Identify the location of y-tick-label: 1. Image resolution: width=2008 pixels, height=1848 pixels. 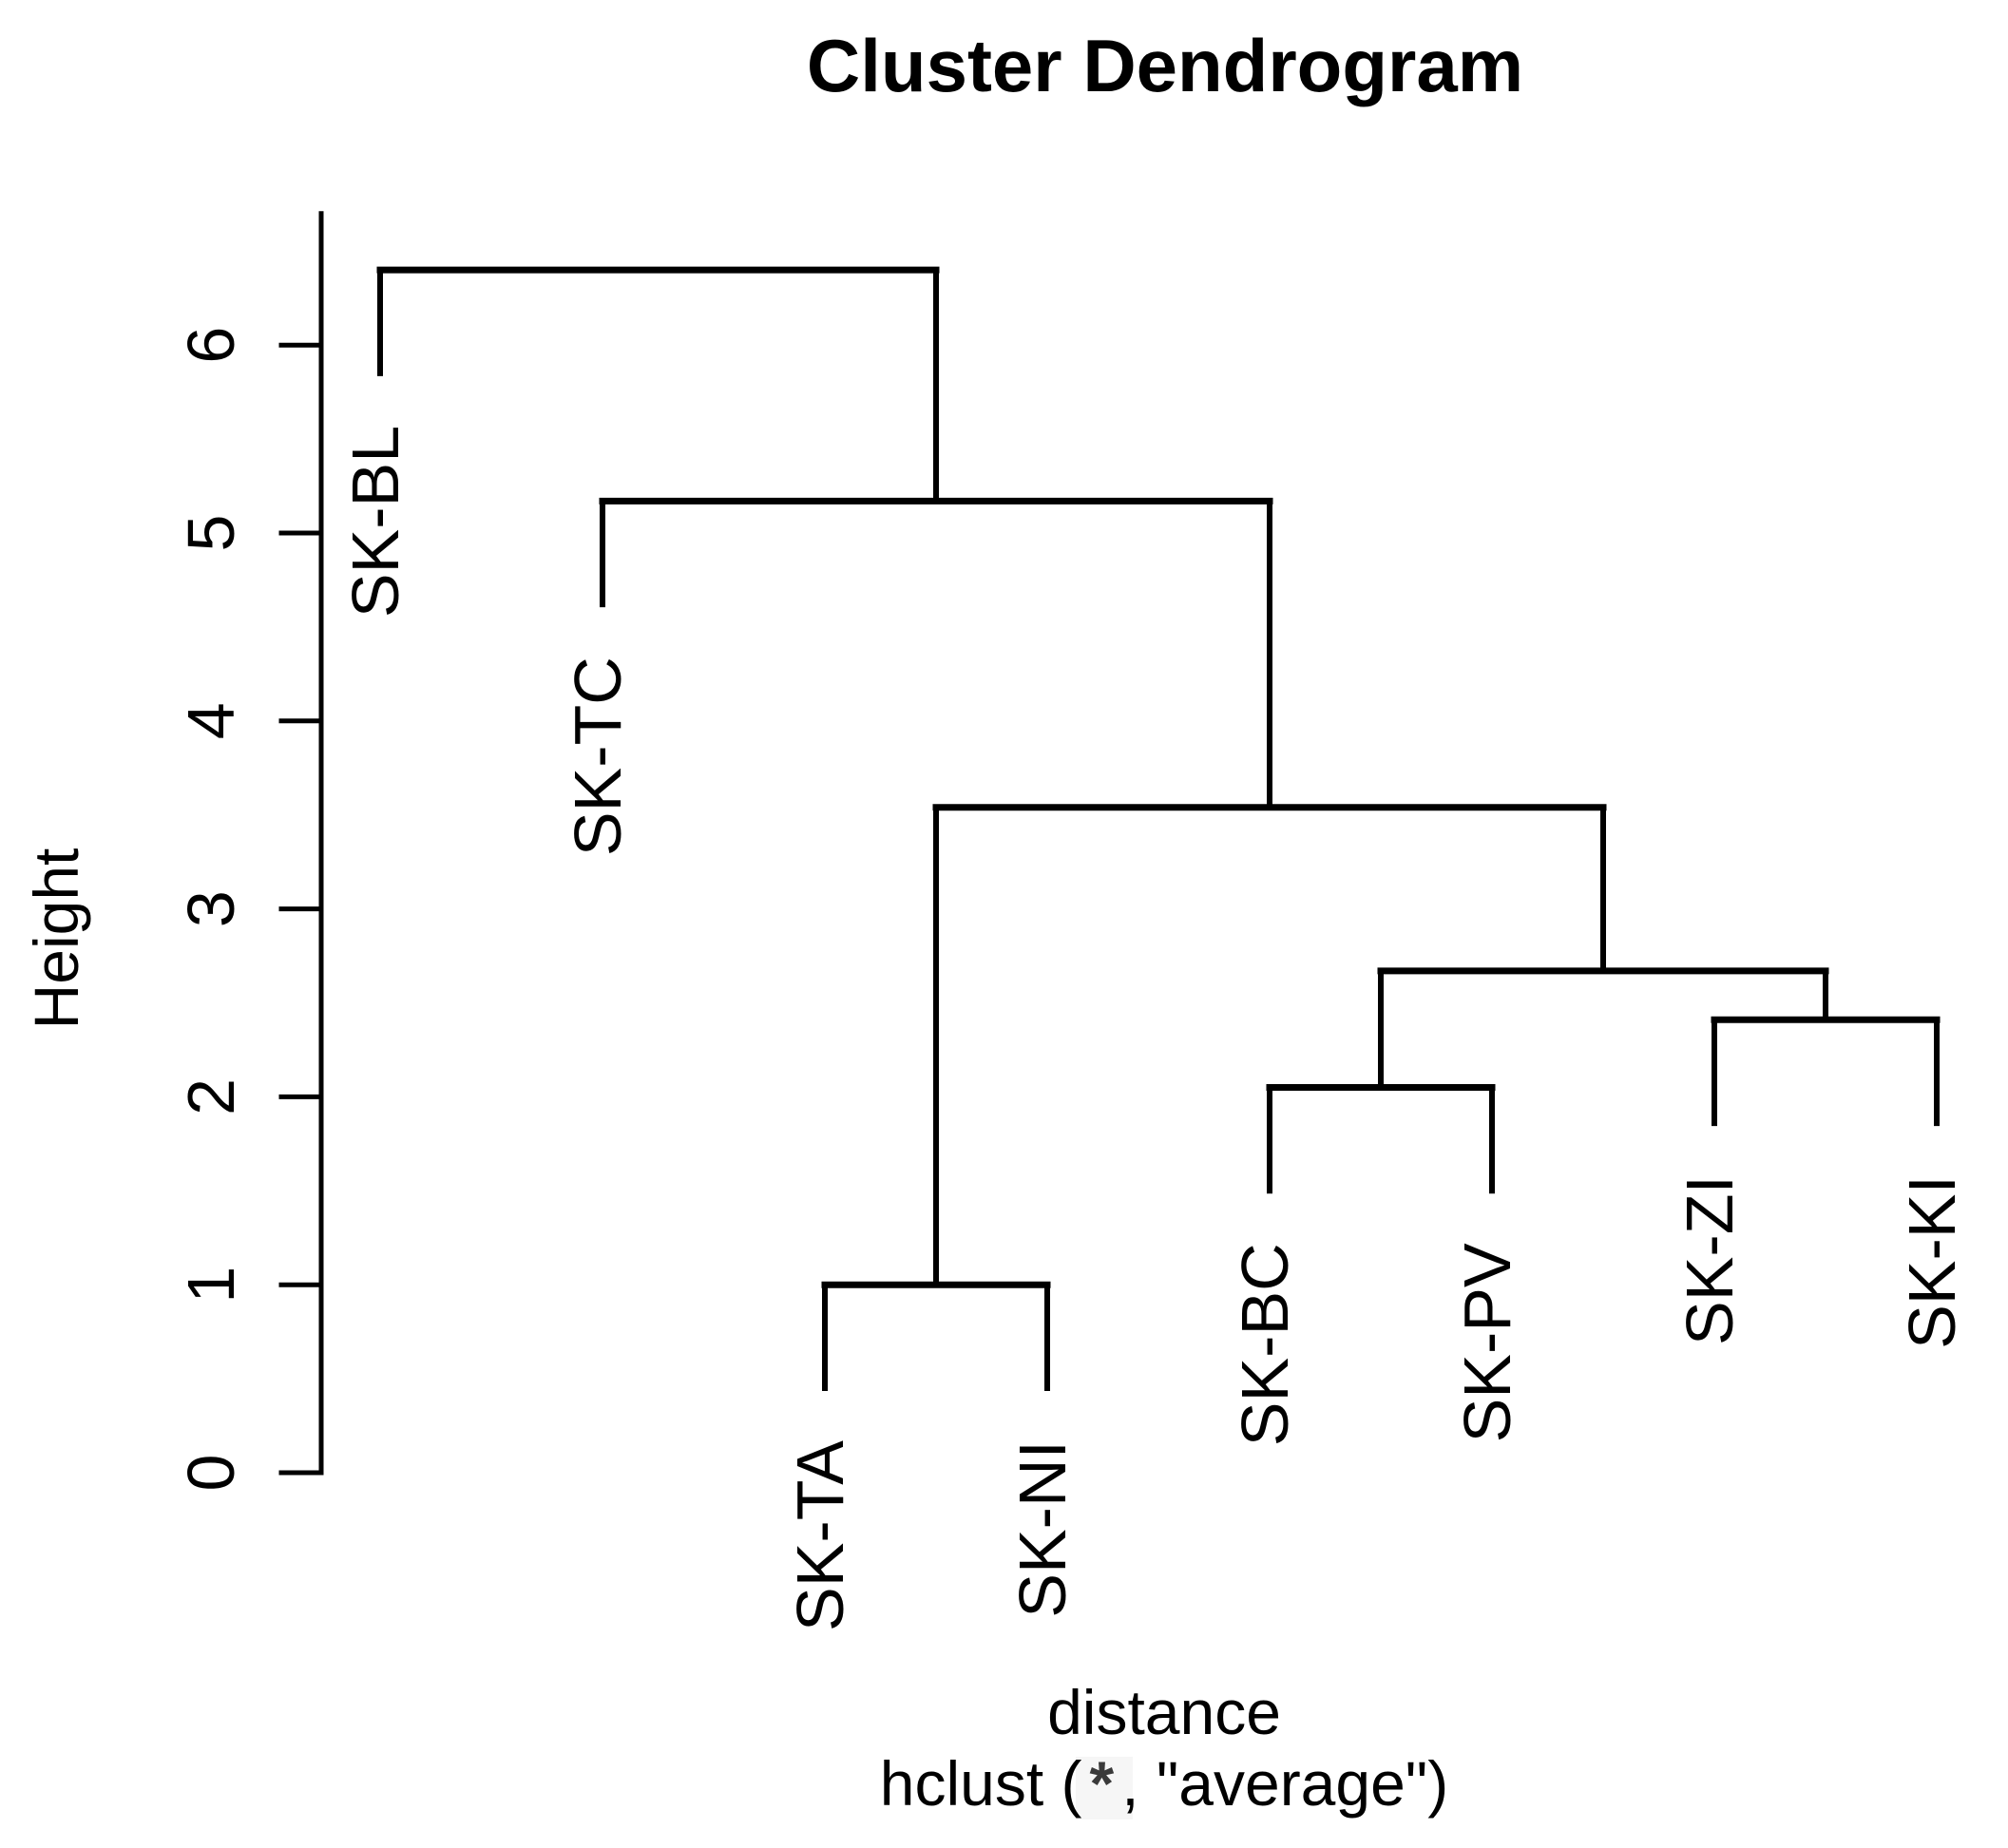
(211, 1285).